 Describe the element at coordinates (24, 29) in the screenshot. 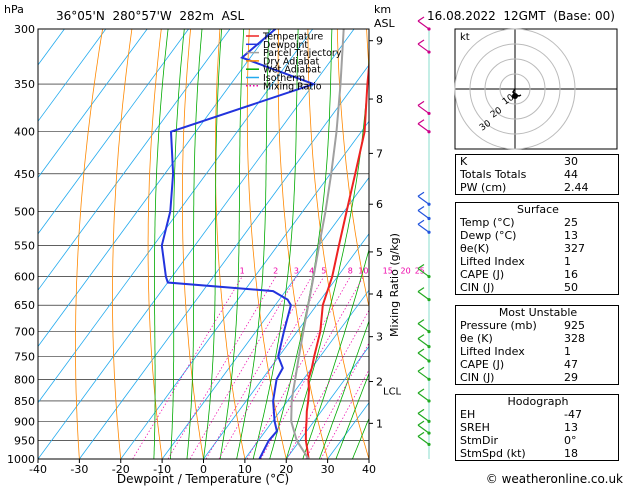

I see `pressure-tick-label: 300` at that location.